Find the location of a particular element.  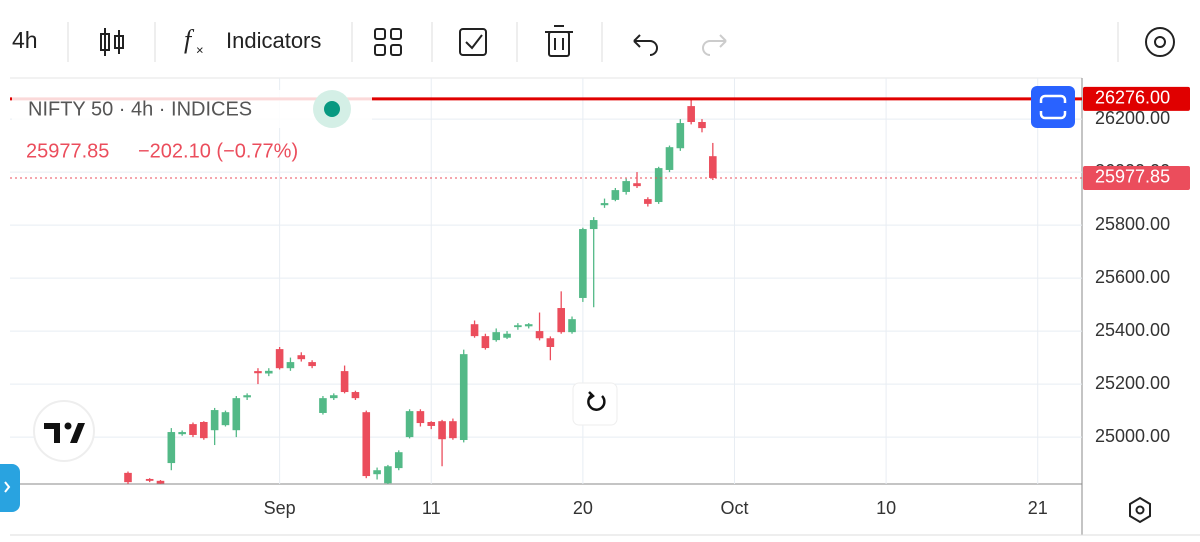

delete-button is located at coordinates (559, 41).